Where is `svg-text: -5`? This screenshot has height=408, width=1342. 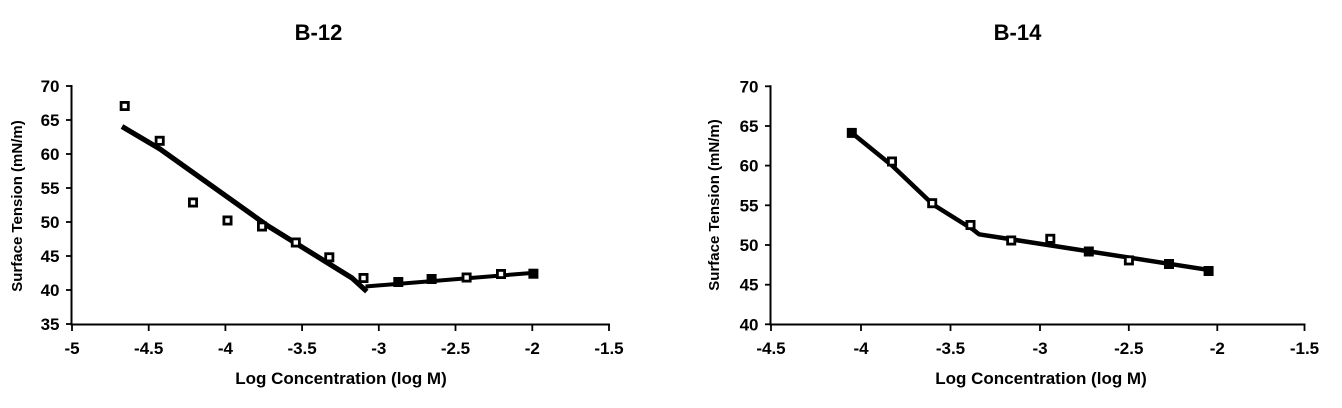 svg-text: -5 is located at coordinates (71, 348).